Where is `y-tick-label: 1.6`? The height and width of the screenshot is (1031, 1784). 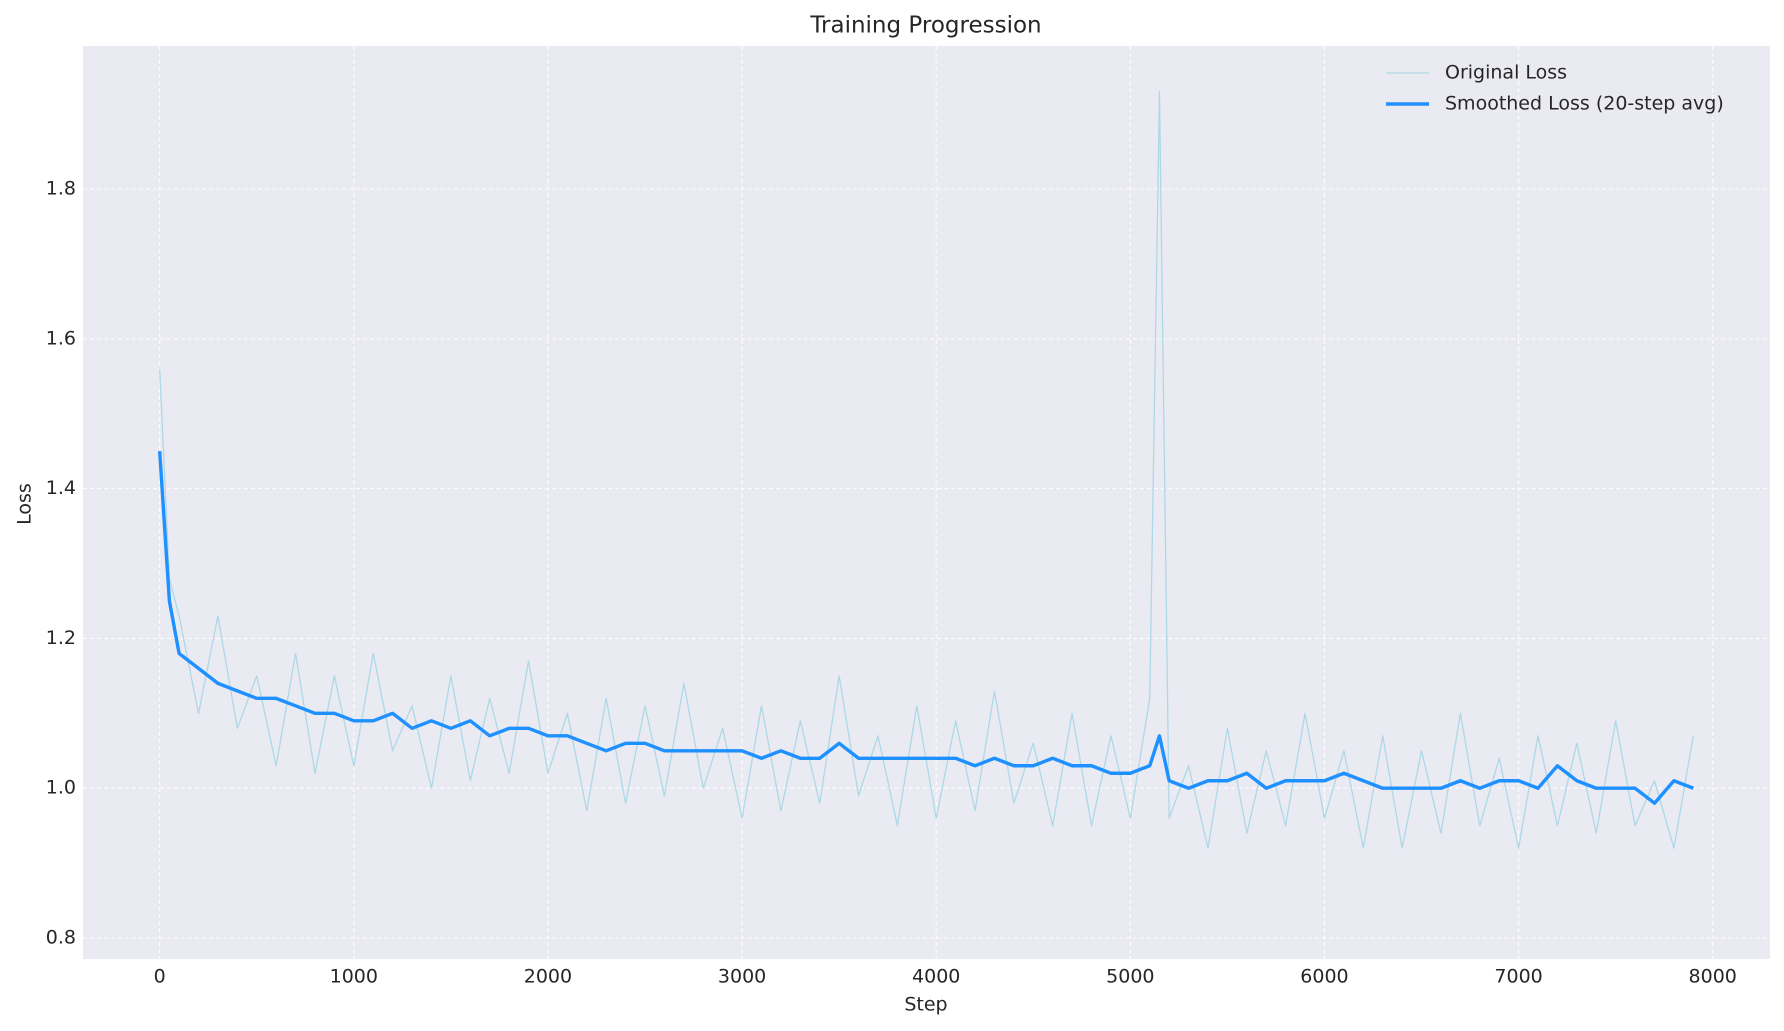
y-tick-label: 1.6 is located at coordinates (61, 338).